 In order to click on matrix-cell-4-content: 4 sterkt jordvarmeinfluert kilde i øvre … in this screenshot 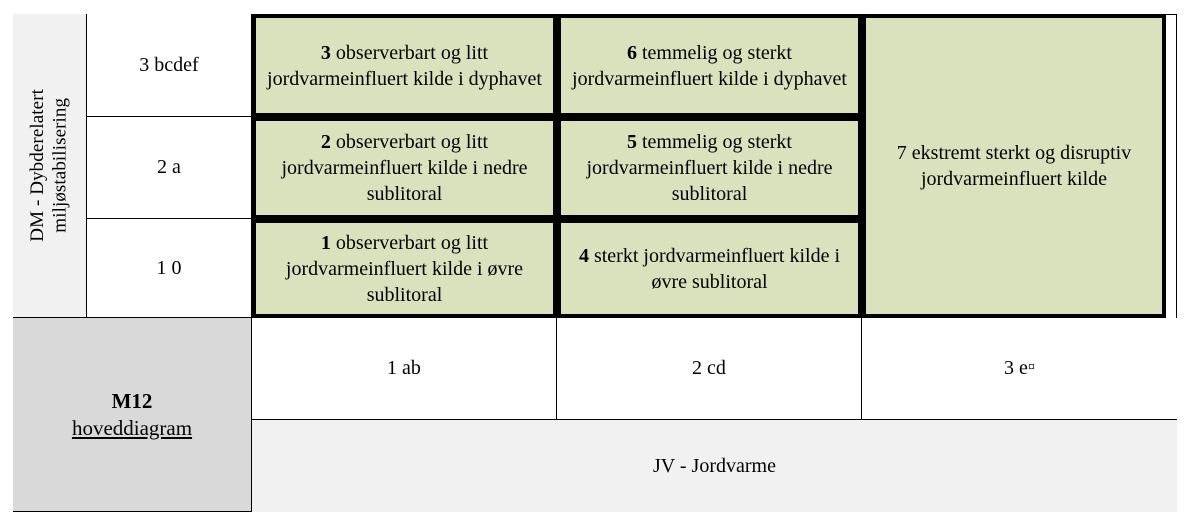, I will do `click(709, 269)`.